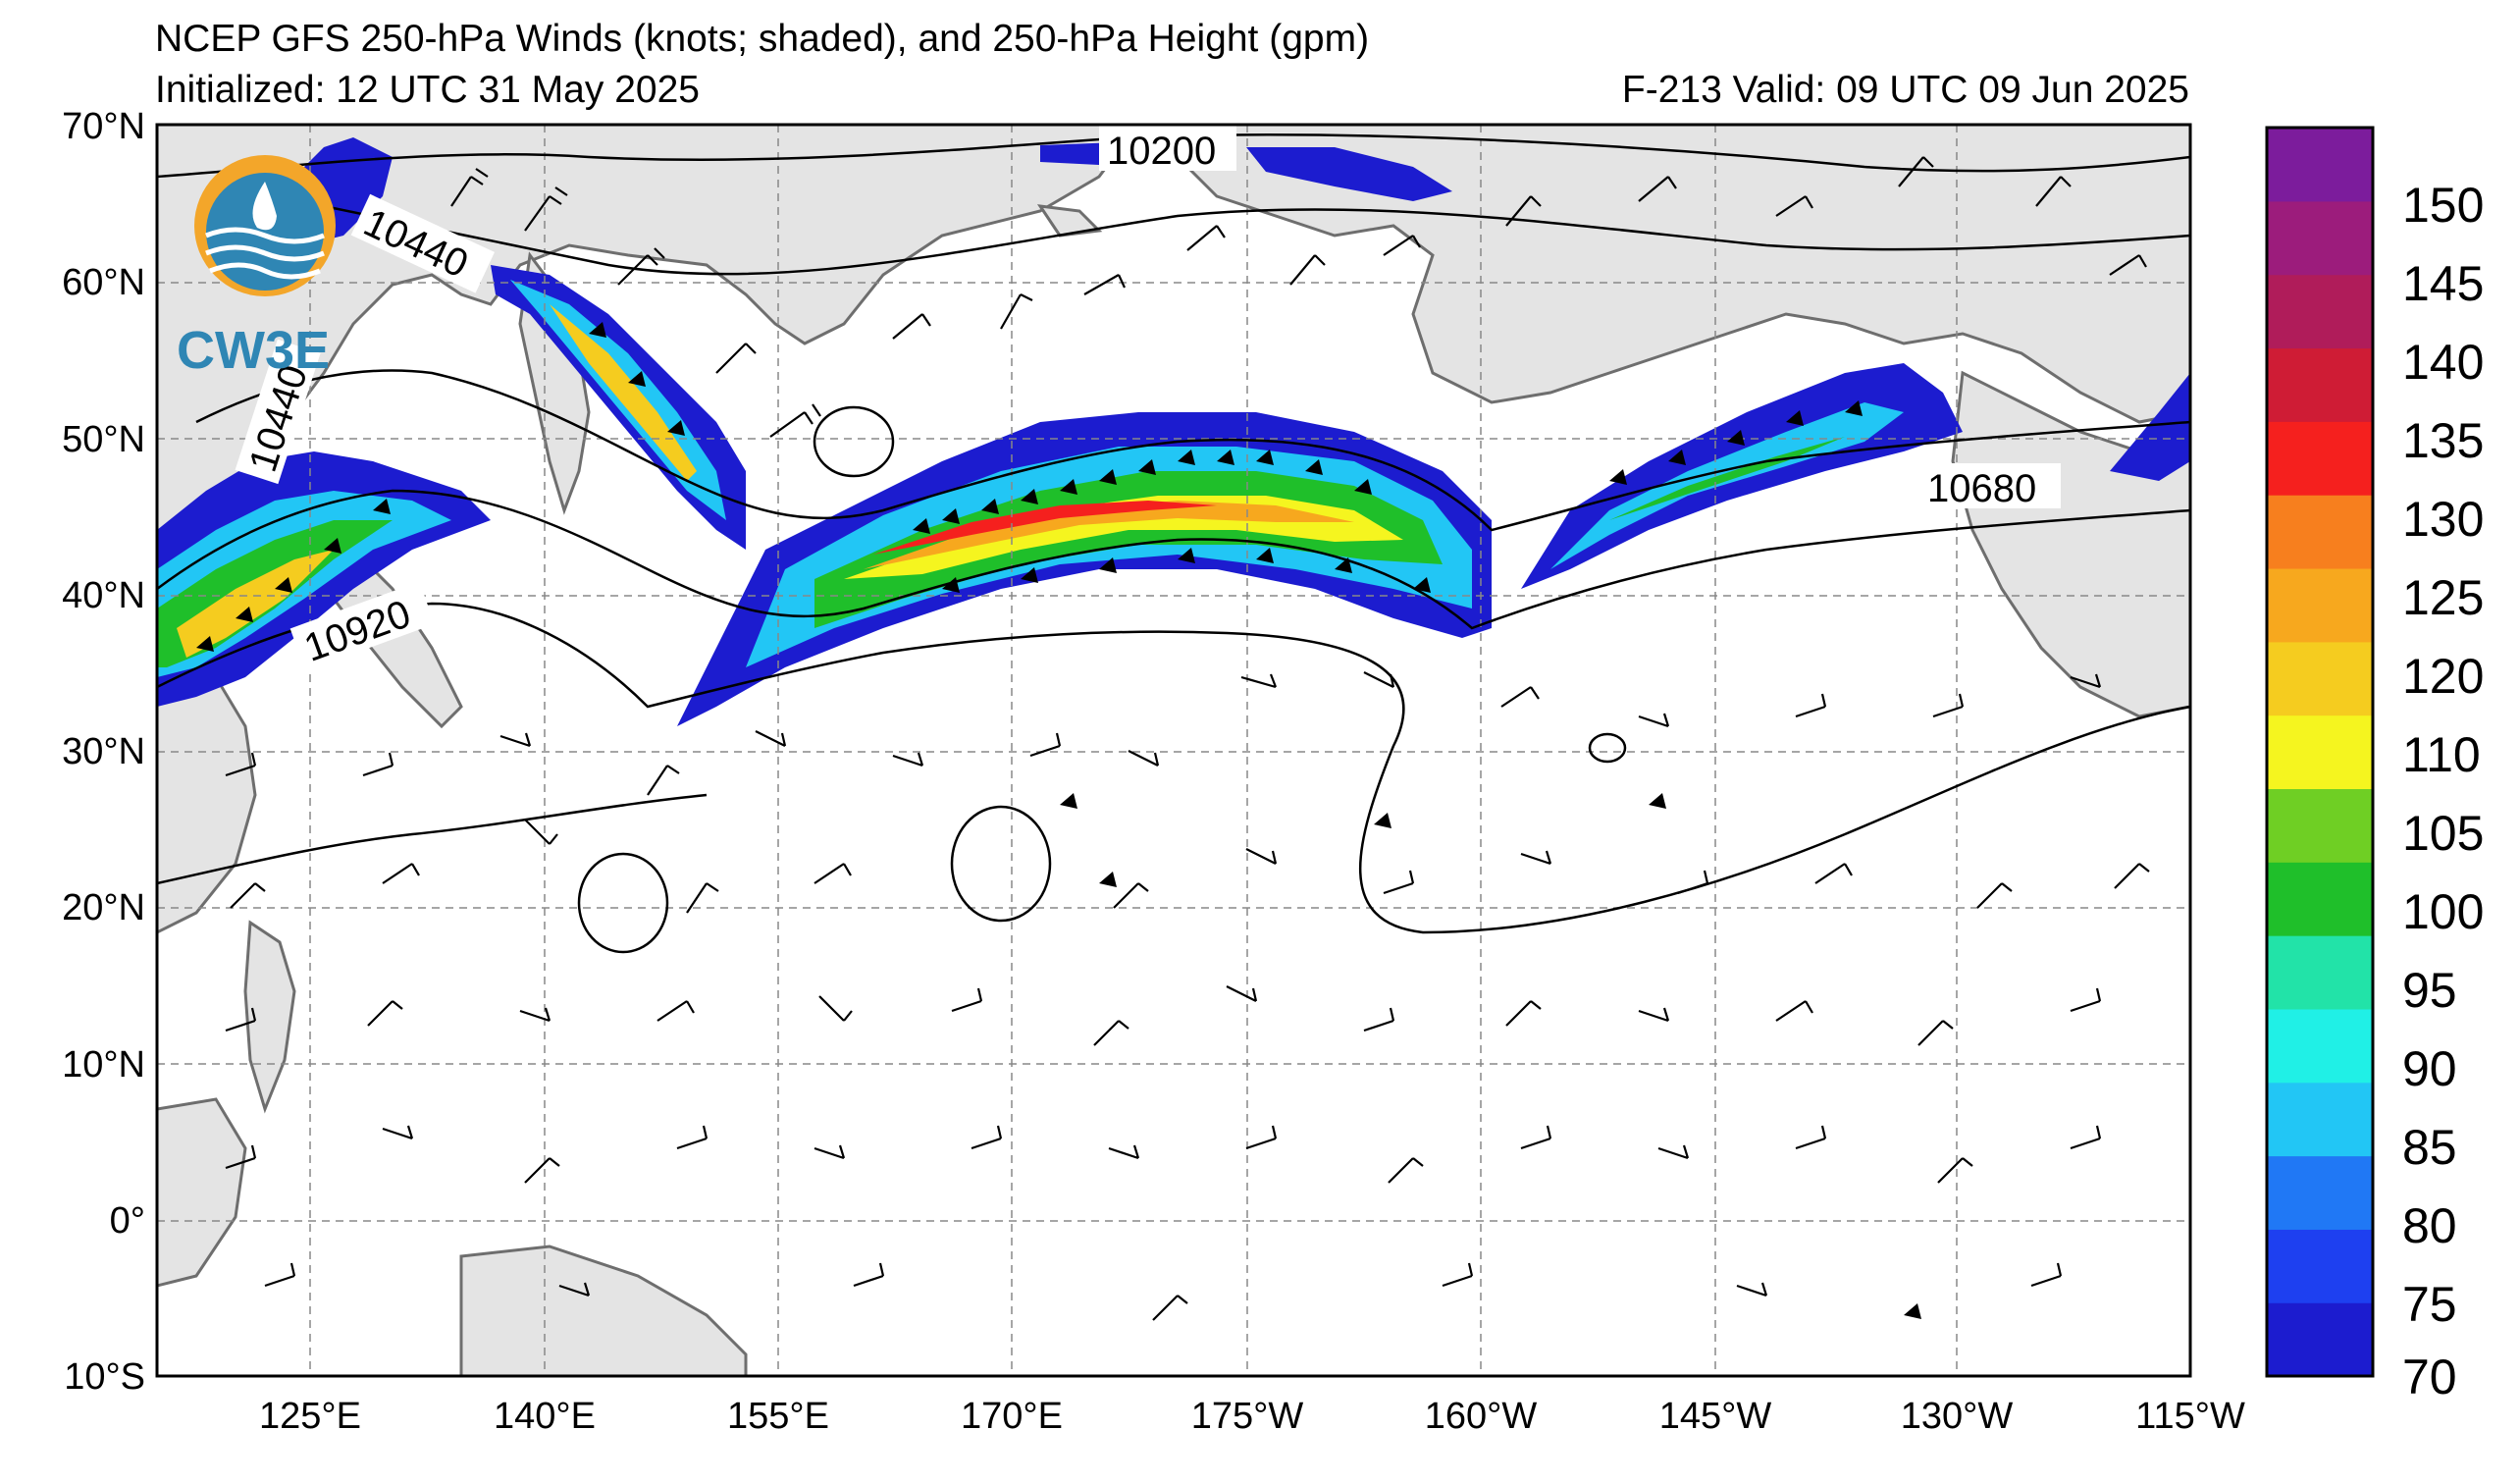 The width and height of the screenshot is (2520, 1483). Describe the element at coordinates (2443, 834) in the screenshot. I see `colorbar-tick-105: 105` at that location.